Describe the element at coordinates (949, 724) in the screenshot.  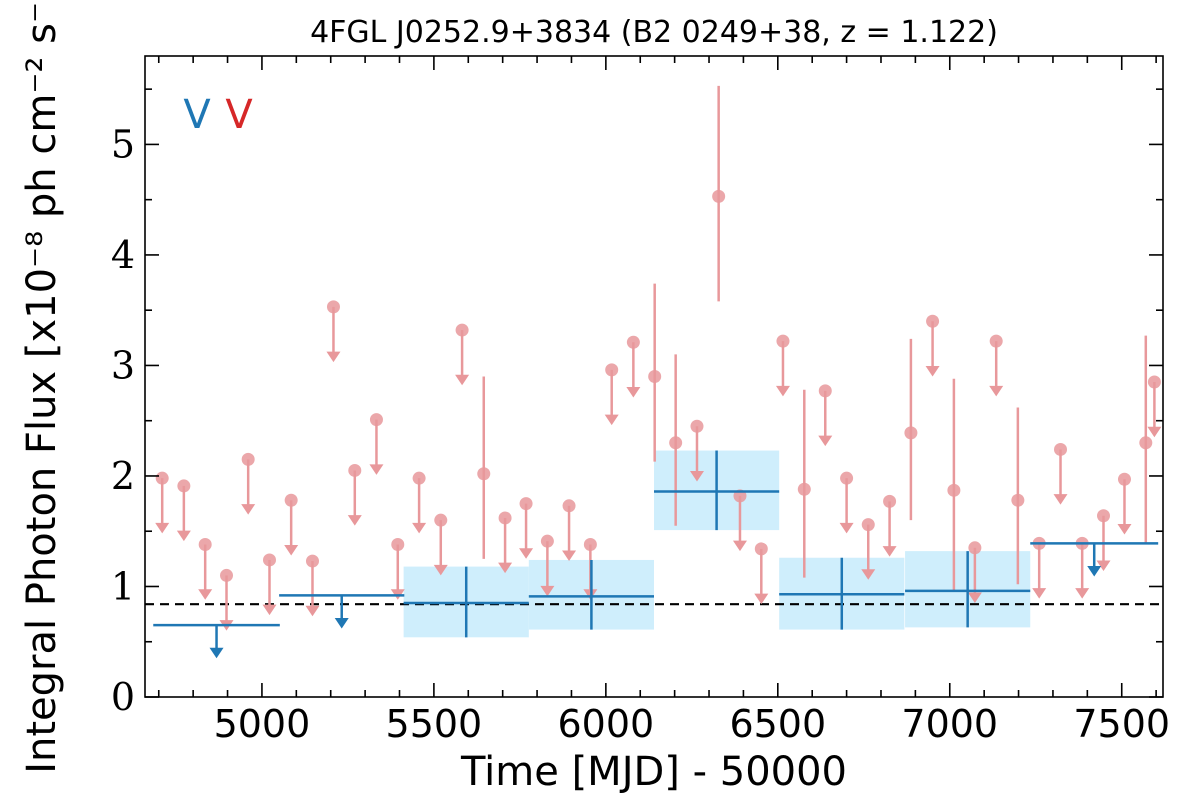
I see `x-tick-label: 7000` at that location.